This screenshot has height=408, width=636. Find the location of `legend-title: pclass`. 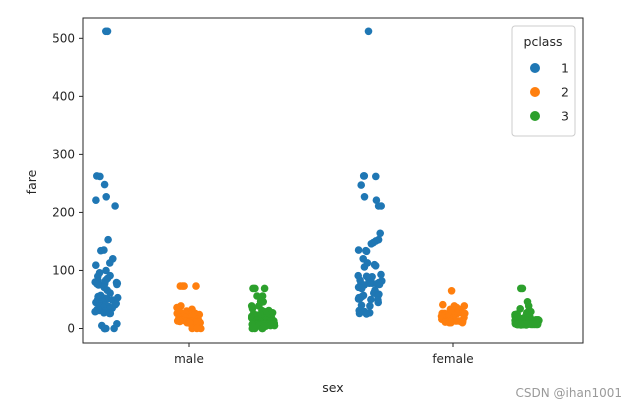

legend-title: pclass is located at coordinates (543, 41).